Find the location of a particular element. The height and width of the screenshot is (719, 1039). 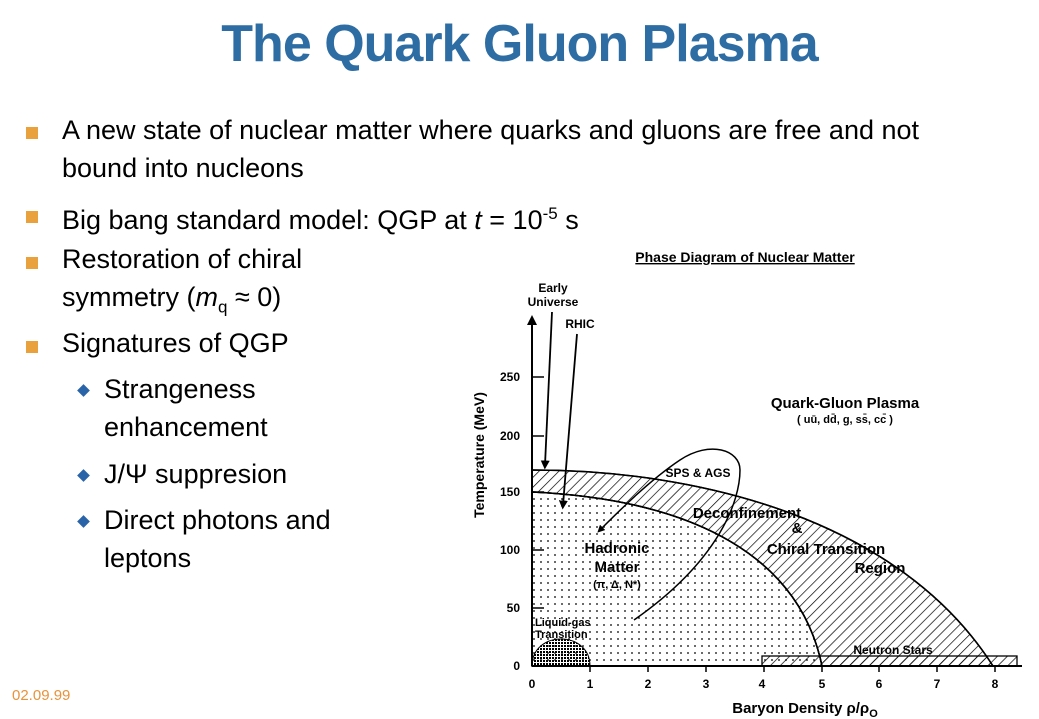

x-tick-label: 2 is located at coordinates (648, 684).